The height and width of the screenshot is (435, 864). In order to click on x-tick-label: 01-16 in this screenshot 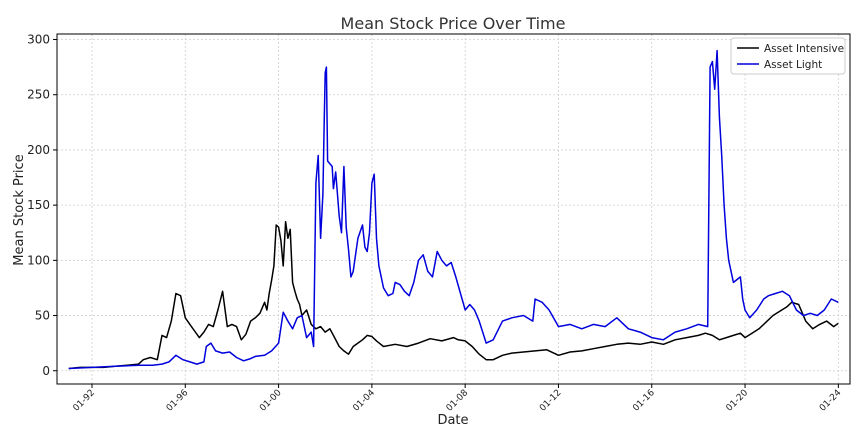, I will do `click(644, 401)`.